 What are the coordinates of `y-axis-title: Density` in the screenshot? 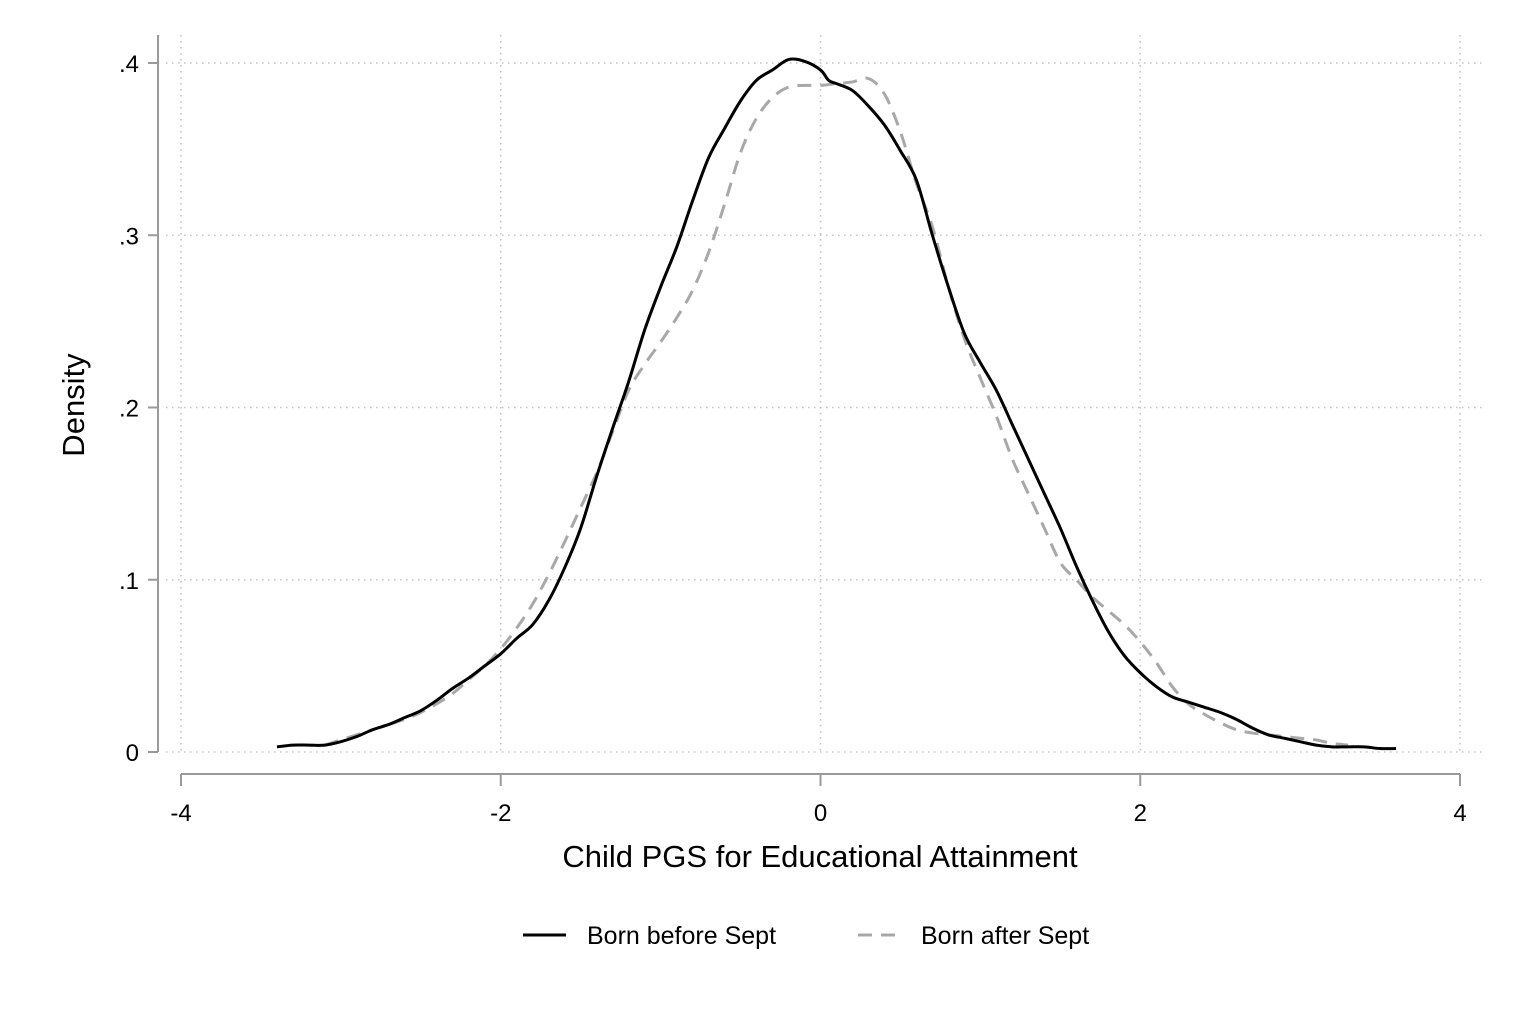 It's located at (73, 405).